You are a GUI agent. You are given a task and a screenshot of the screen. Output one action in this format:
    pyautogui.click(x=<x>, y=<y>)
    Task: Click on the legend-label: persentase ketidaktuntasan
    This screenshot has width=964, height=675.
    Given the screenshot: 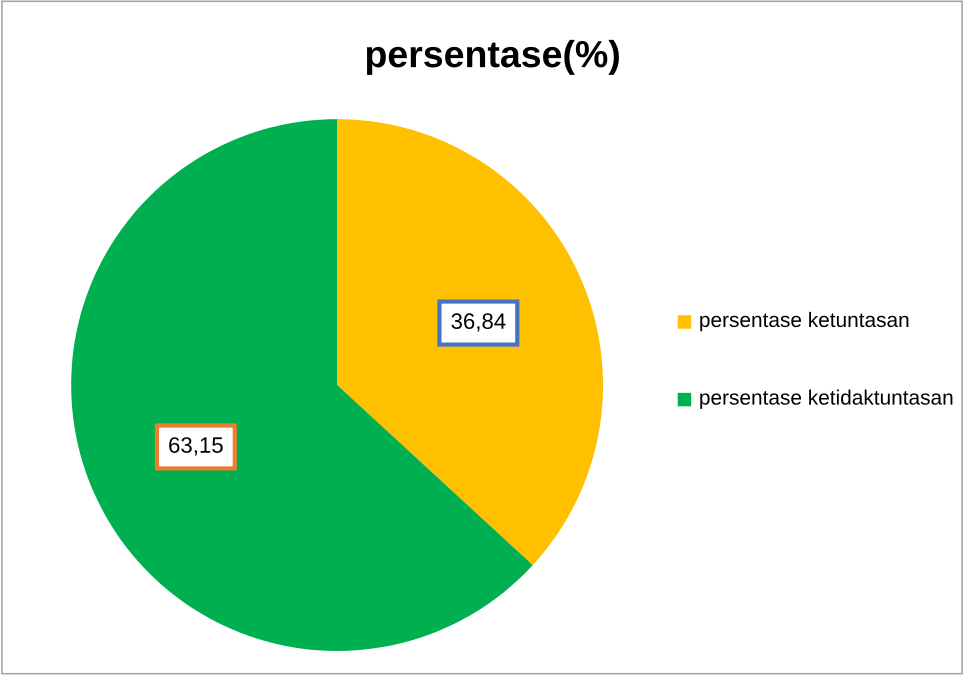 What is the action you would take?
    pyautogui.click(x=826, y=399)
    